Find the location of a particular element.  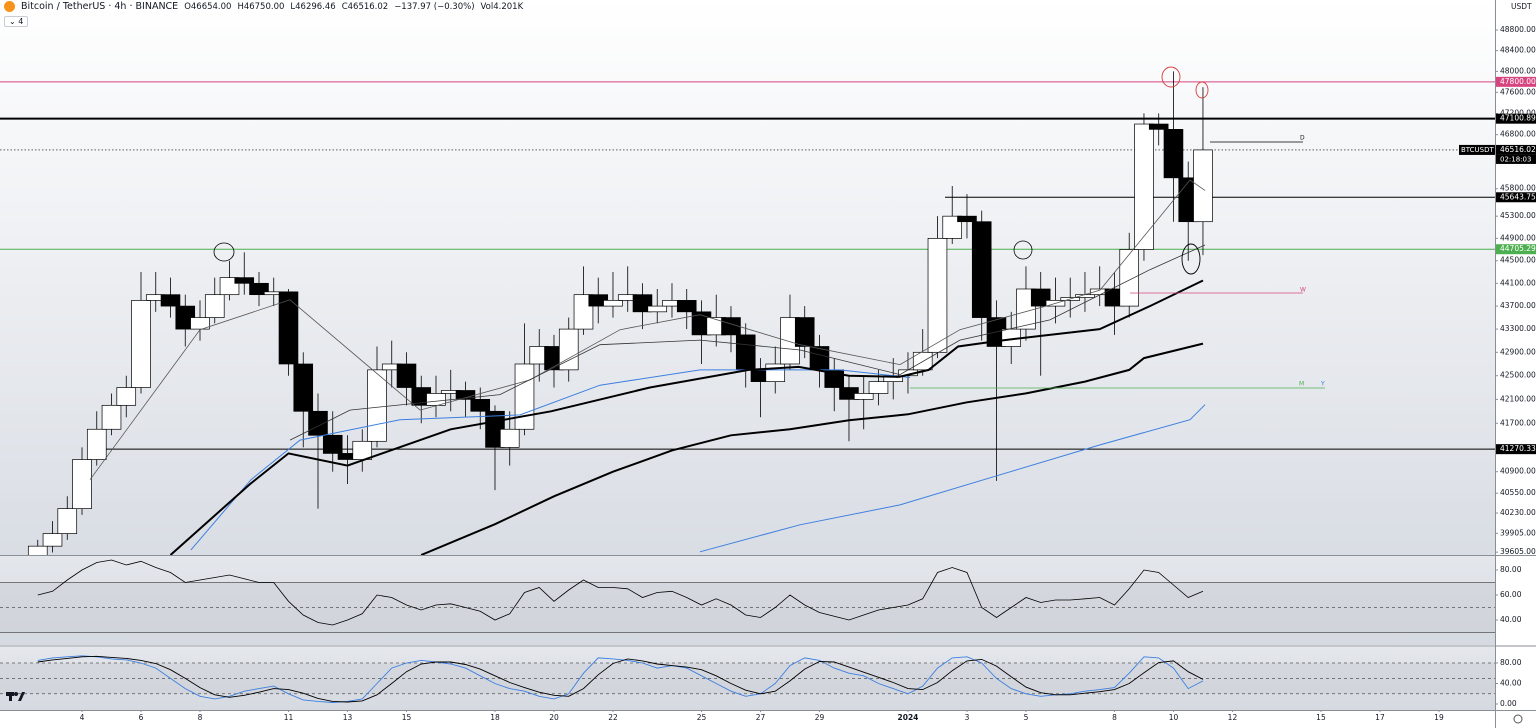

y-tick-label: 47600.00 is located at coordinates (1518, 91).